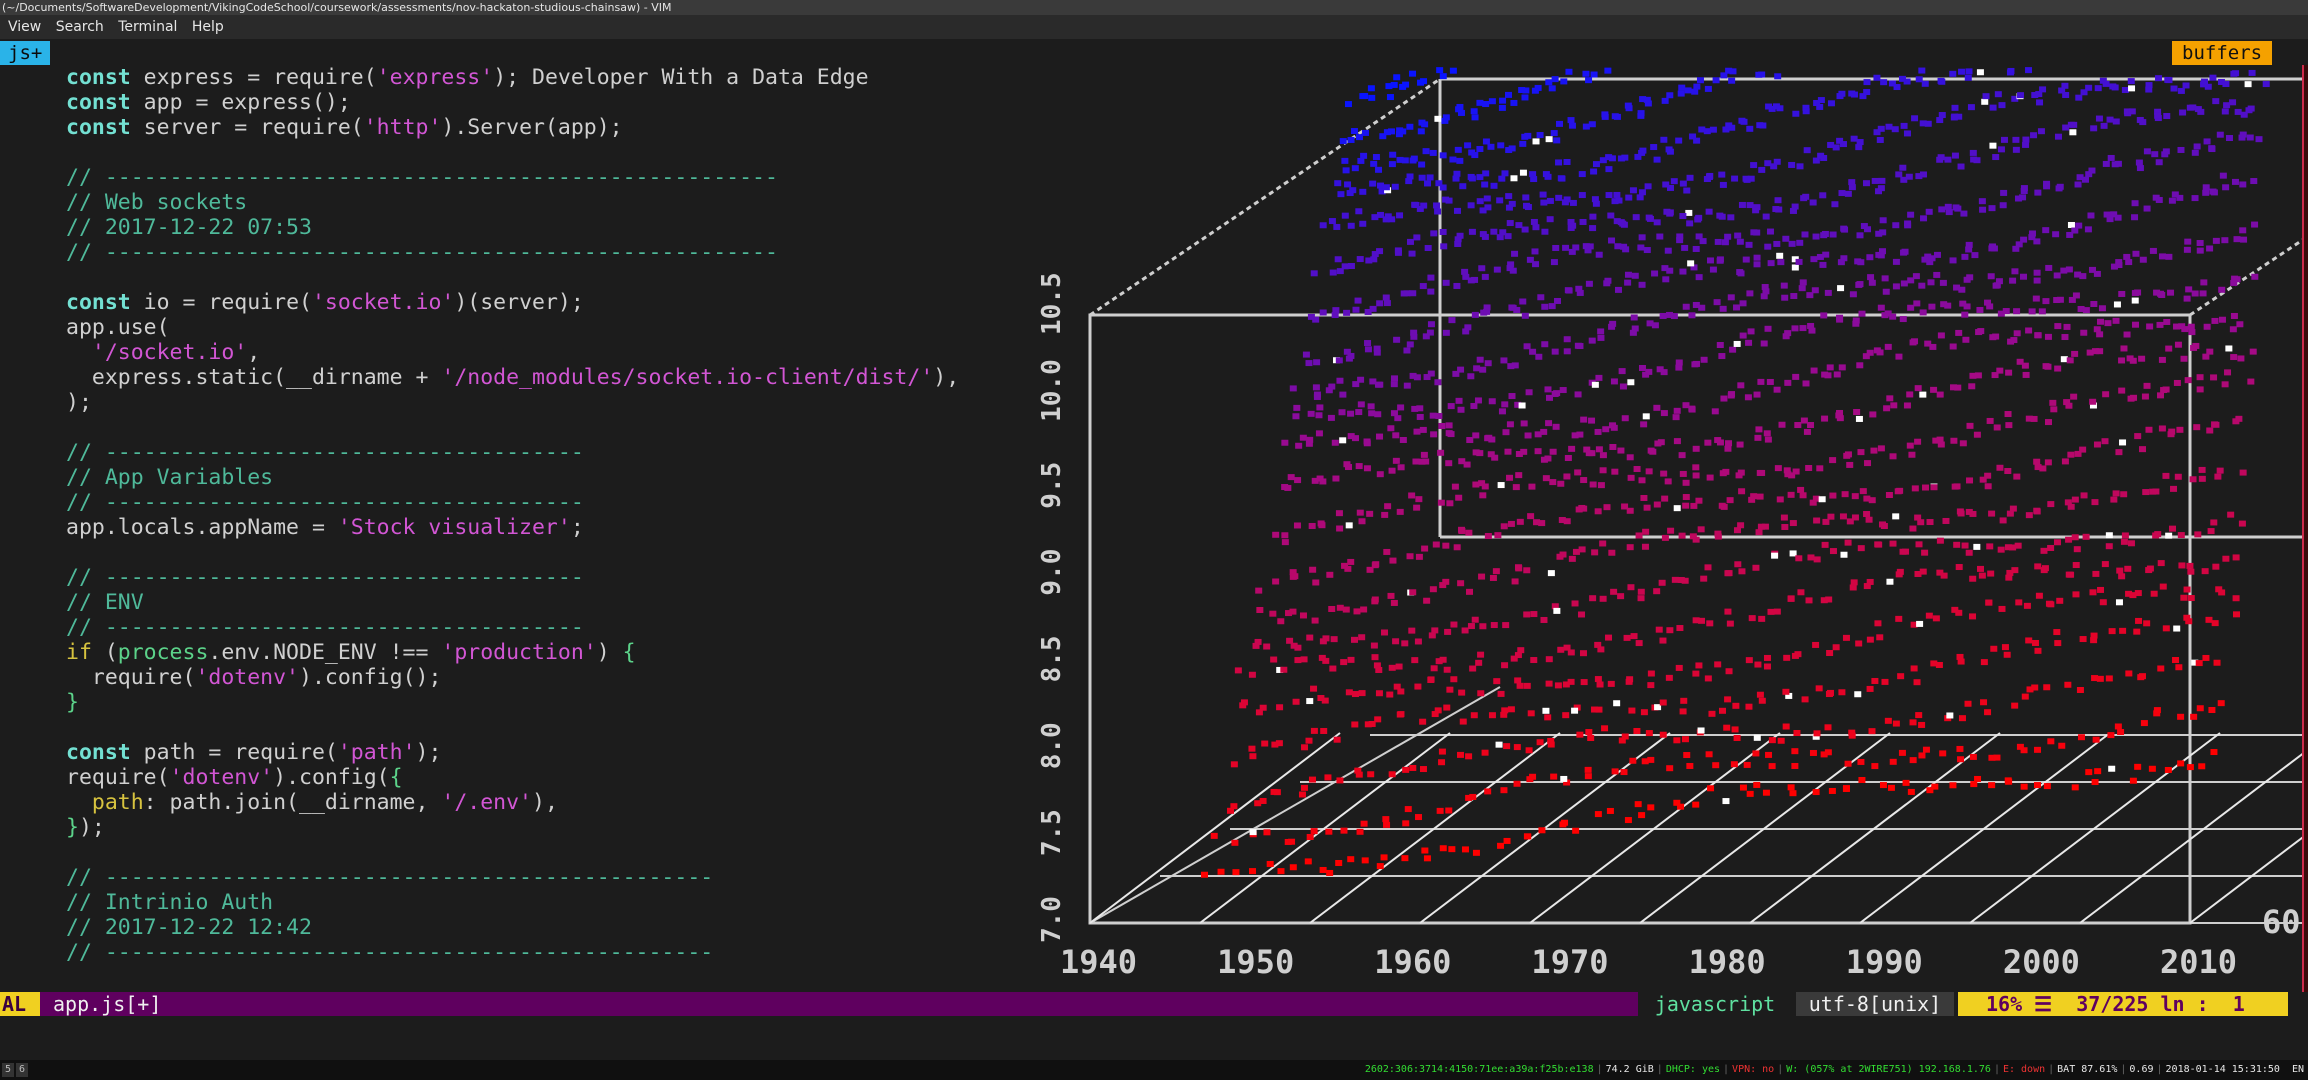 The image size is (2308, 1080). What do you see at coordinates (72, 702) in the screenshot?
I see `code-line: }` at bounding box center [72, 702].